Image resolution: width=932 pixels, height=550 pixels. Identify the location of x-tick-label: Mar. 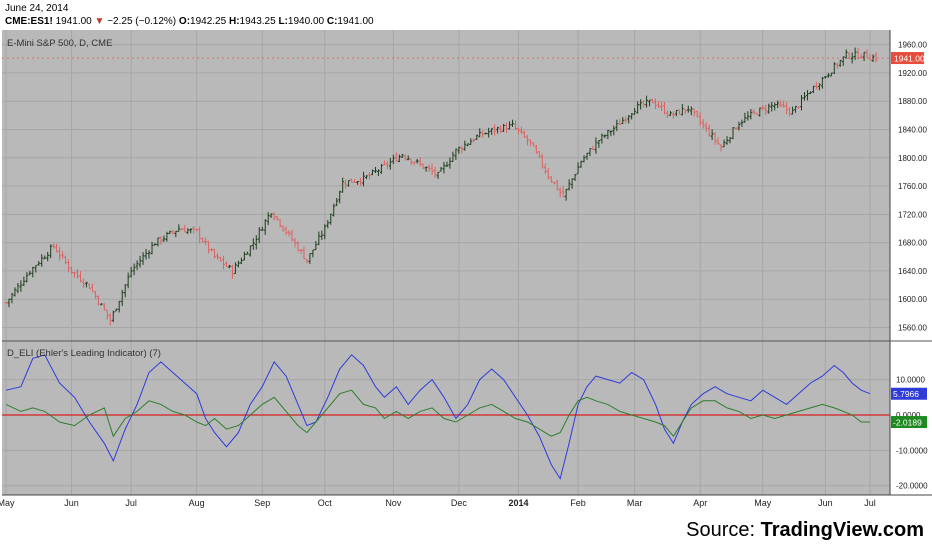
(635, 503).